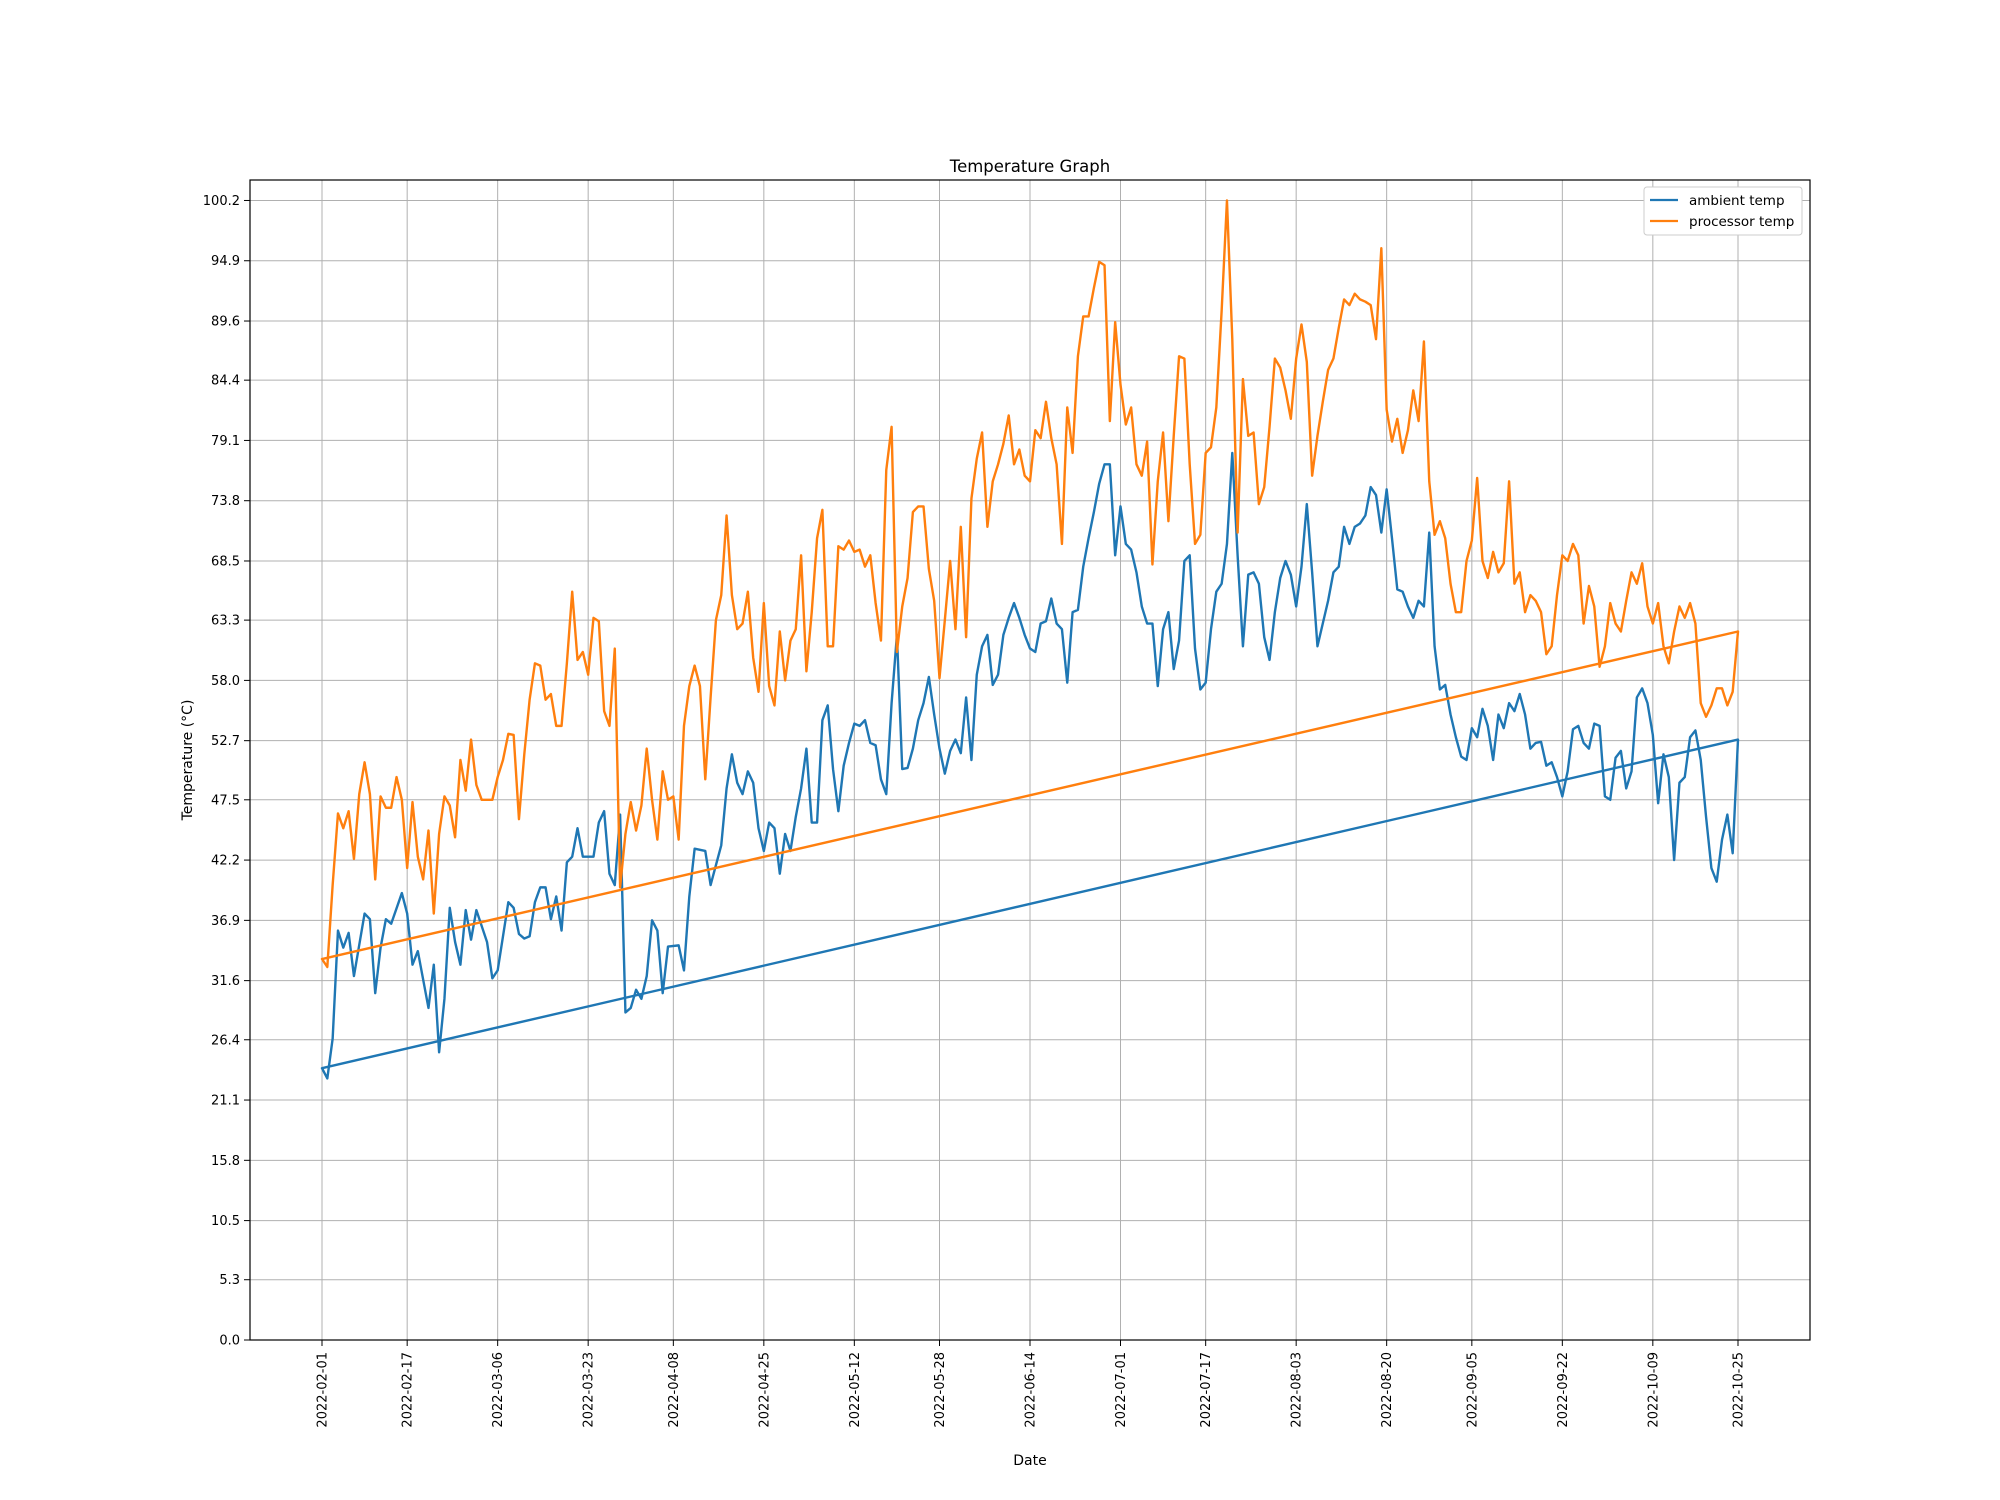 The width and height of the screenshot is (2000, 1500). What do you see at coordinates (225, 261) in the screenshot?
I see `y-tick-label: 94.9` at bounding box center [225, 261].